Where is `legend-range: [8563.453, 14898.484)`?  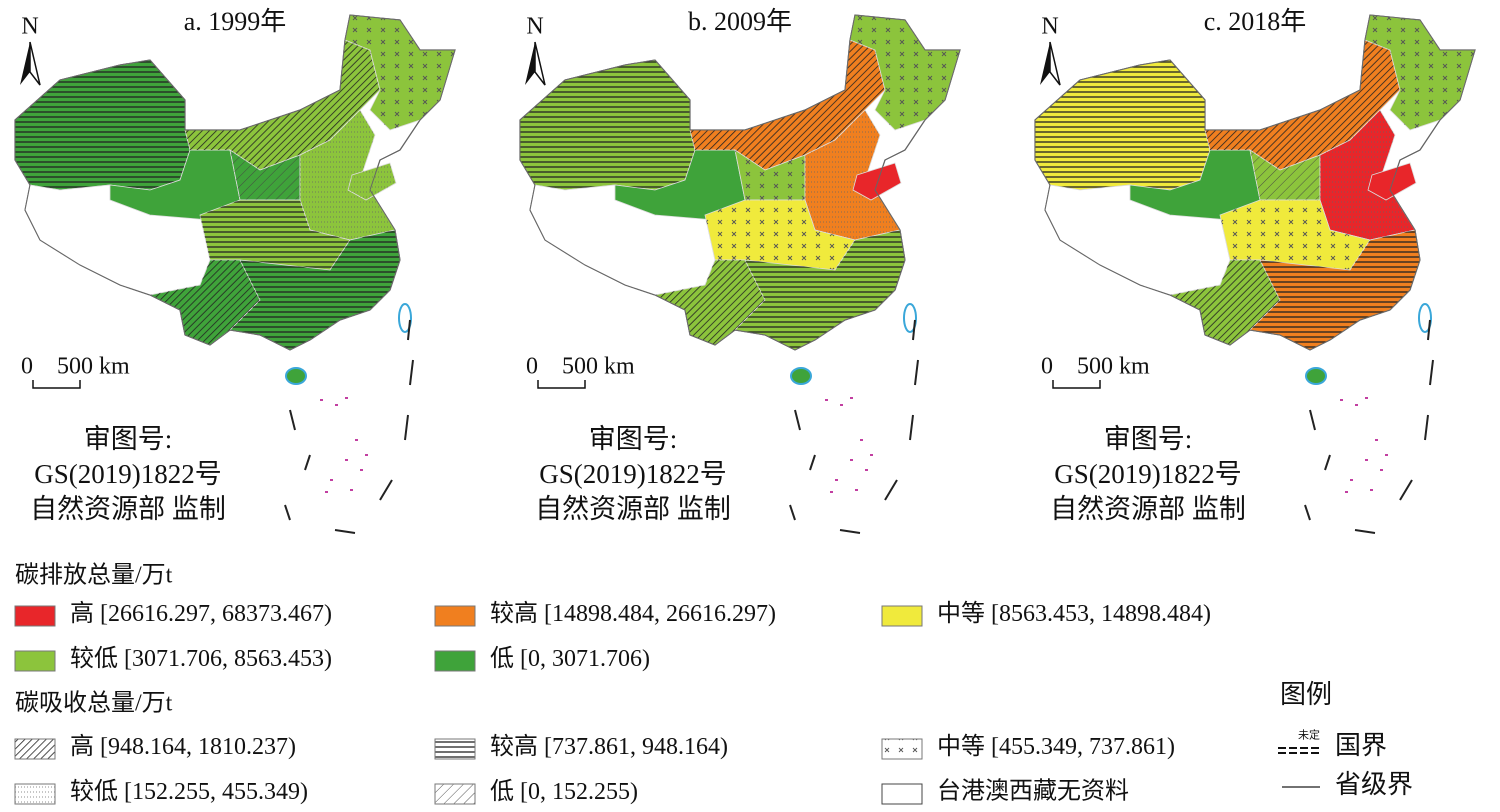 legend-range: [8563.453, 14898.484) is located at coordinates (1101, 614).